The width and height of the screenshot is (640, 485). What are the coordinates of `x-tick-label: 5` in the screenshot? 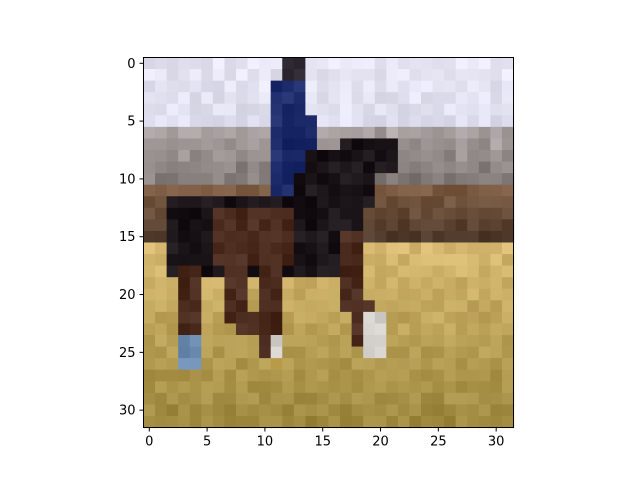 It's located at (207, 442).